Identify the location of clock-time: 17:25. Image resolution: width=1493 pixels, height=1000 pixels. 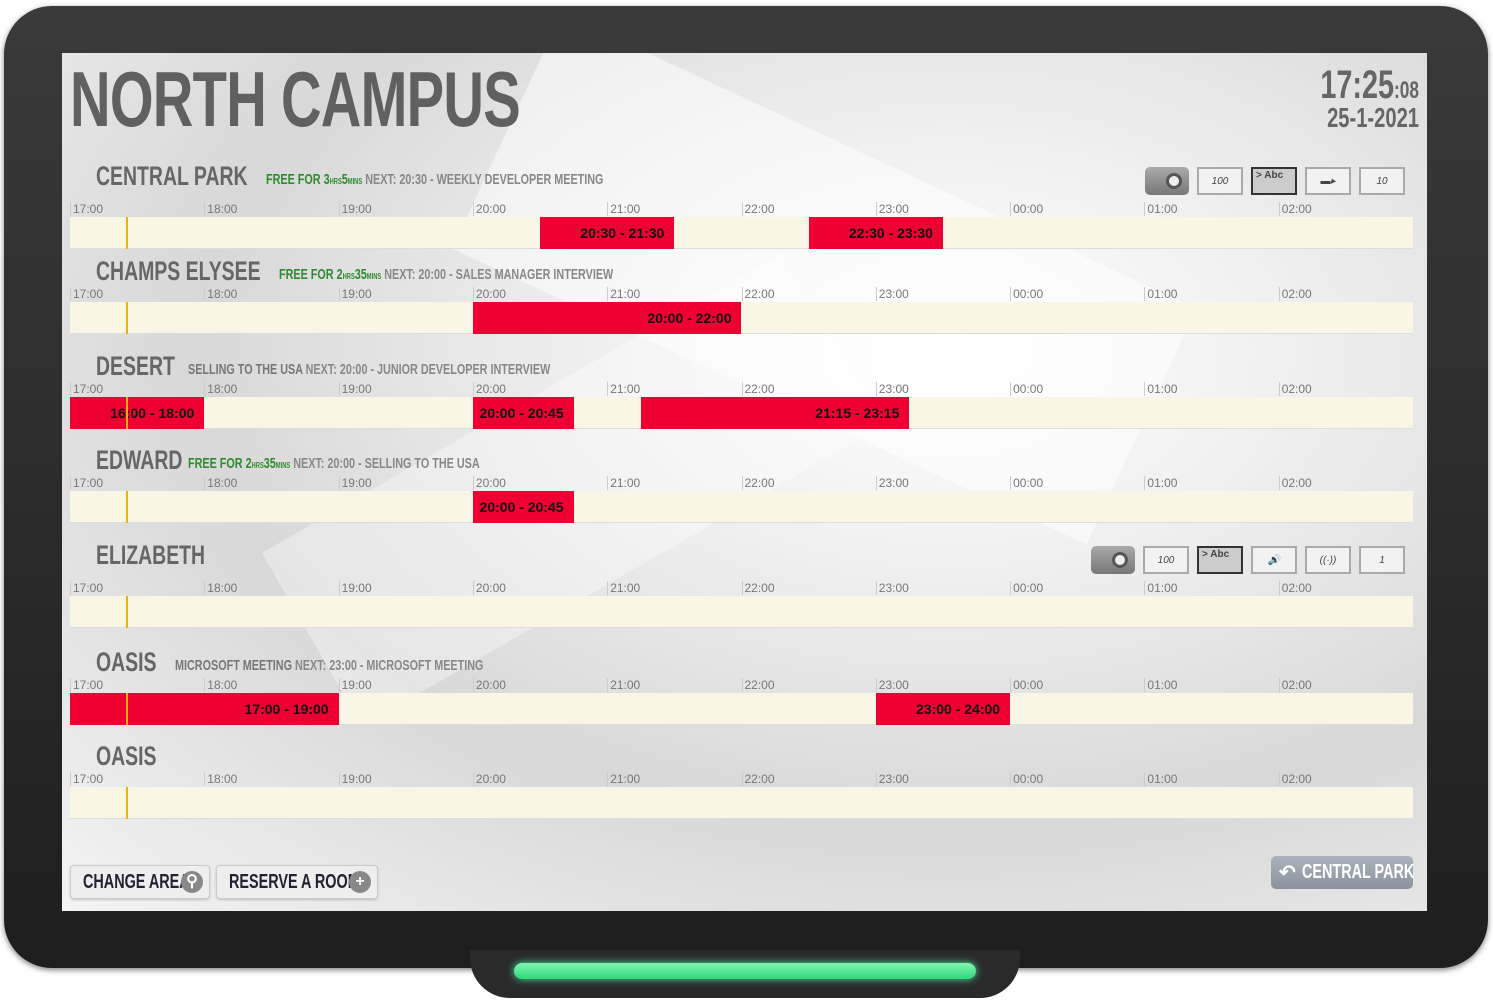
(1357, 85).